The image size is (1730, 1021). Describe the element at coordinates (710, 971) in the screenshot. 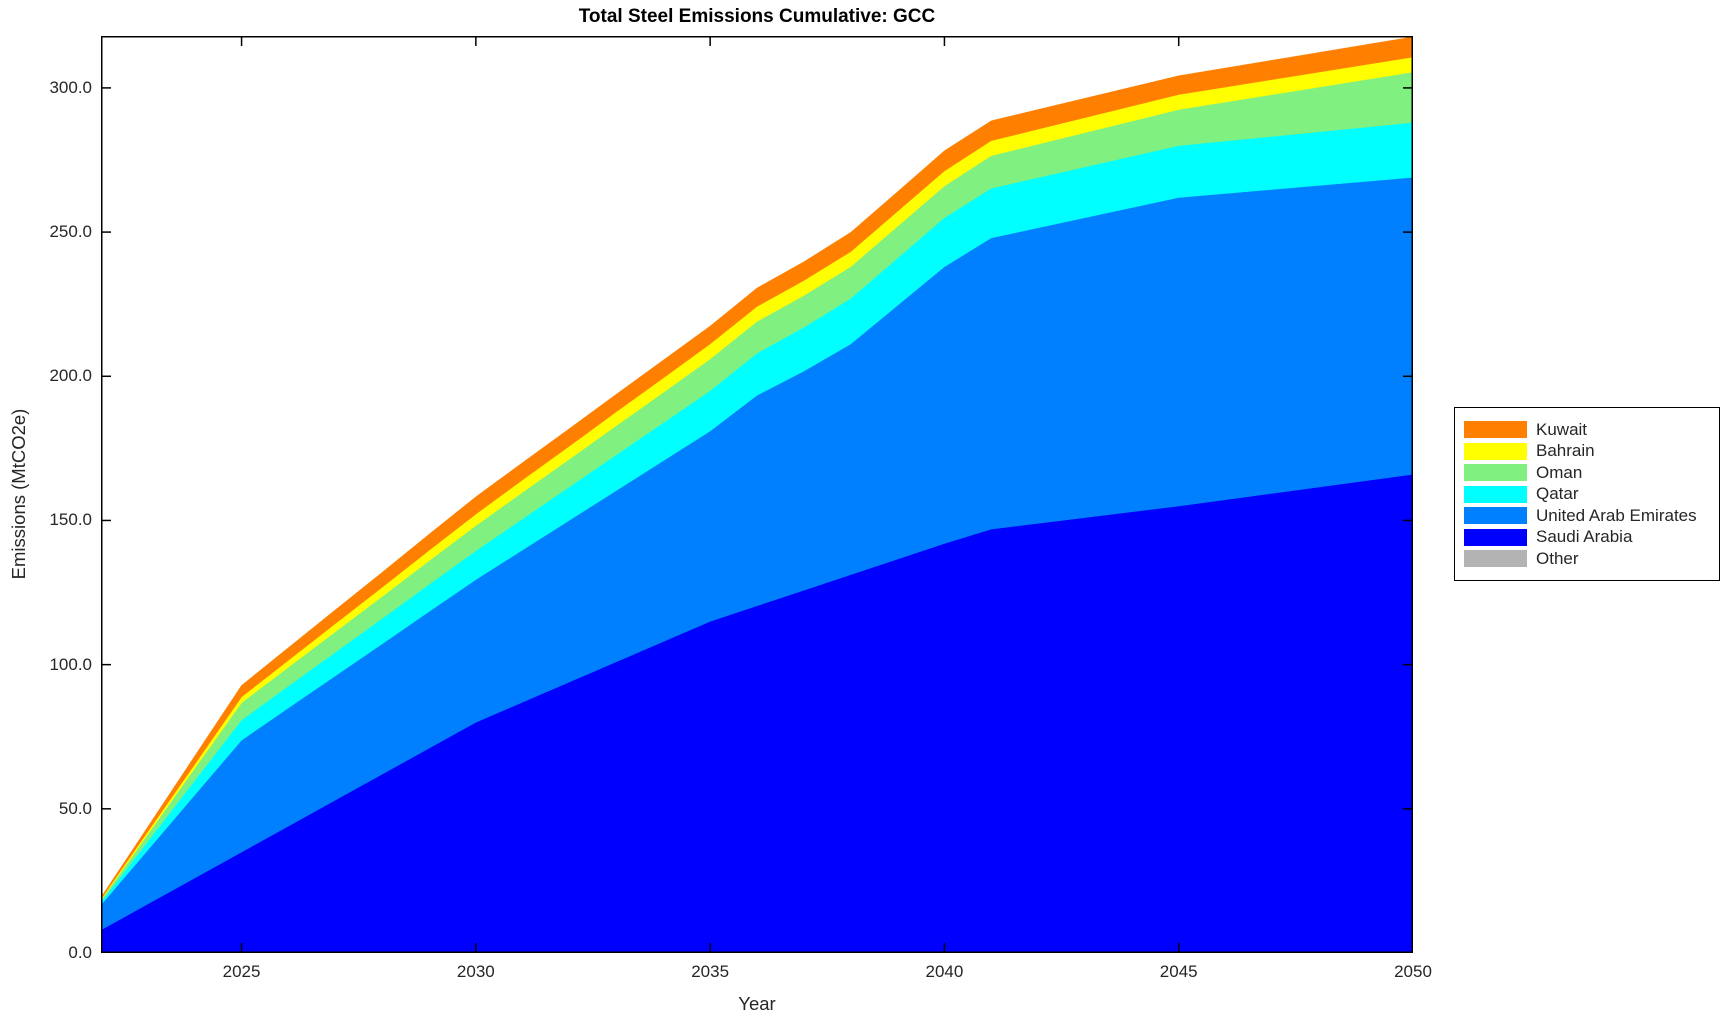

I see `x-tick-label: 2035` at that location.